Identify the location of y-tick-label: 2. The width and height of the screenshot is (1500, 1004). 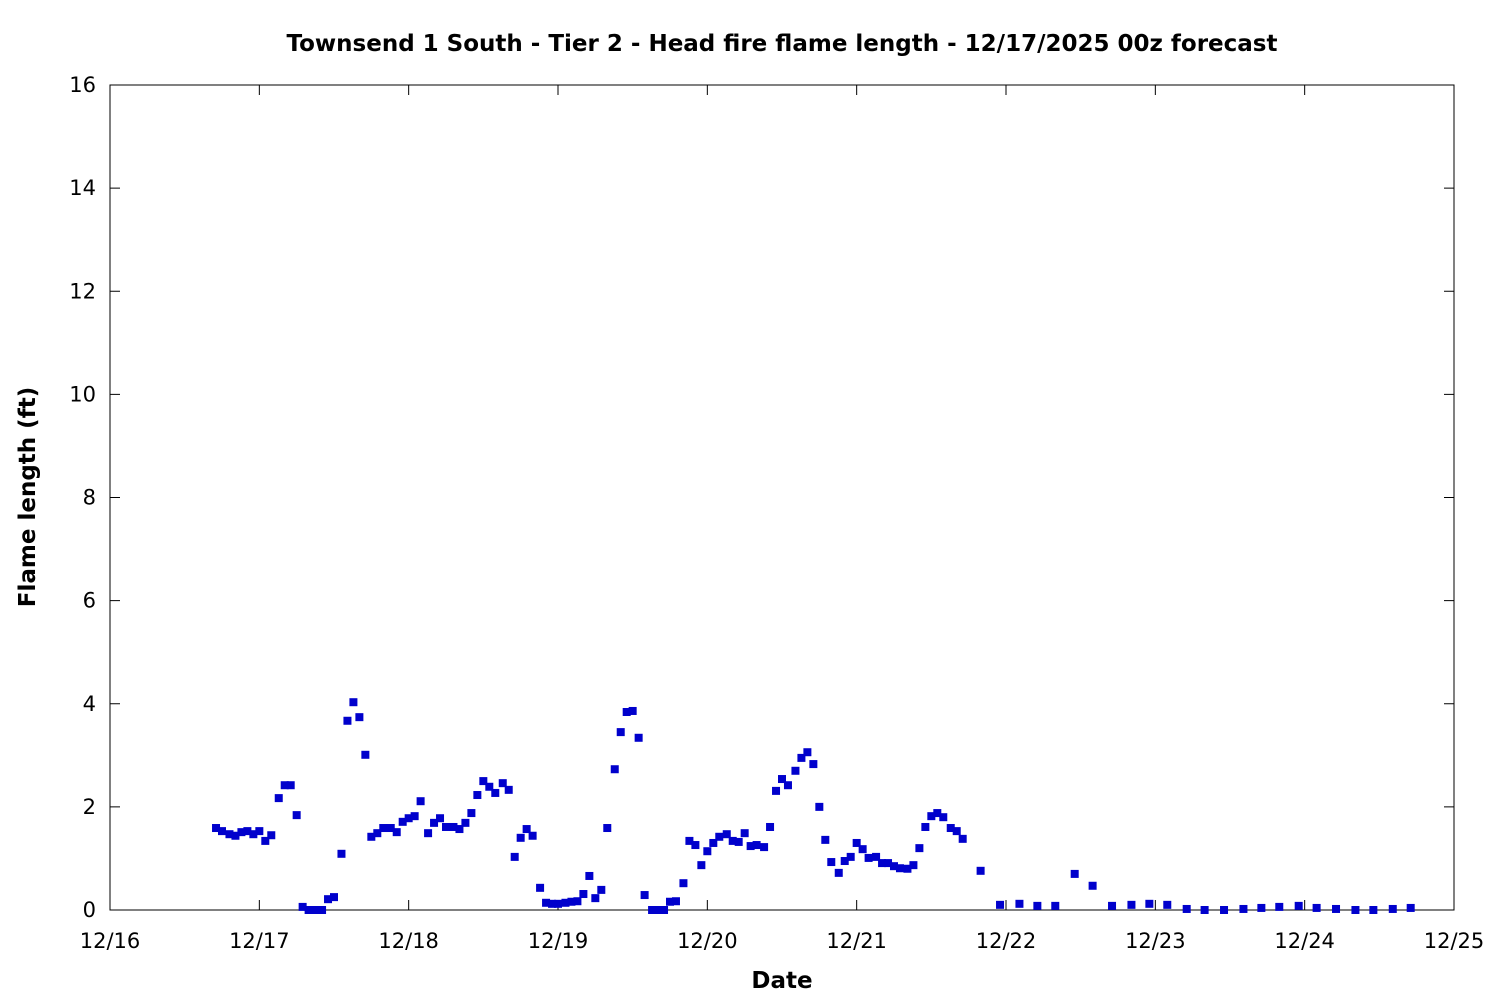
(89, 807).